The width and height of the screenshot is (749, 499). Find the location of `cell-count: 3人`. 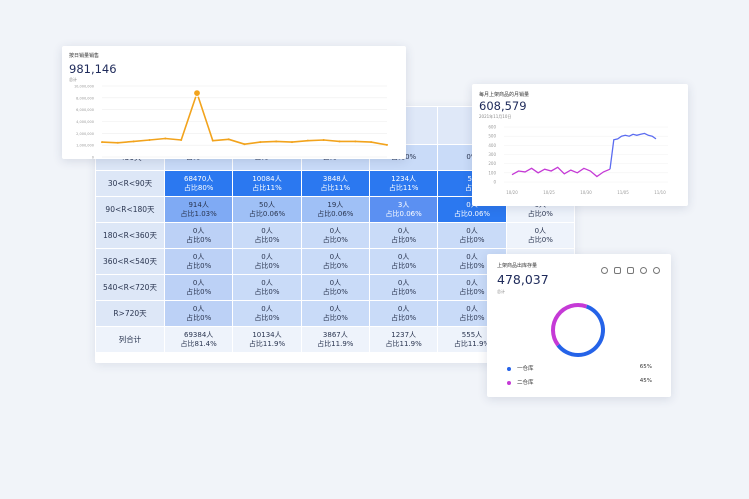

cell-count: 3人 is located at coordinates (403, 204).